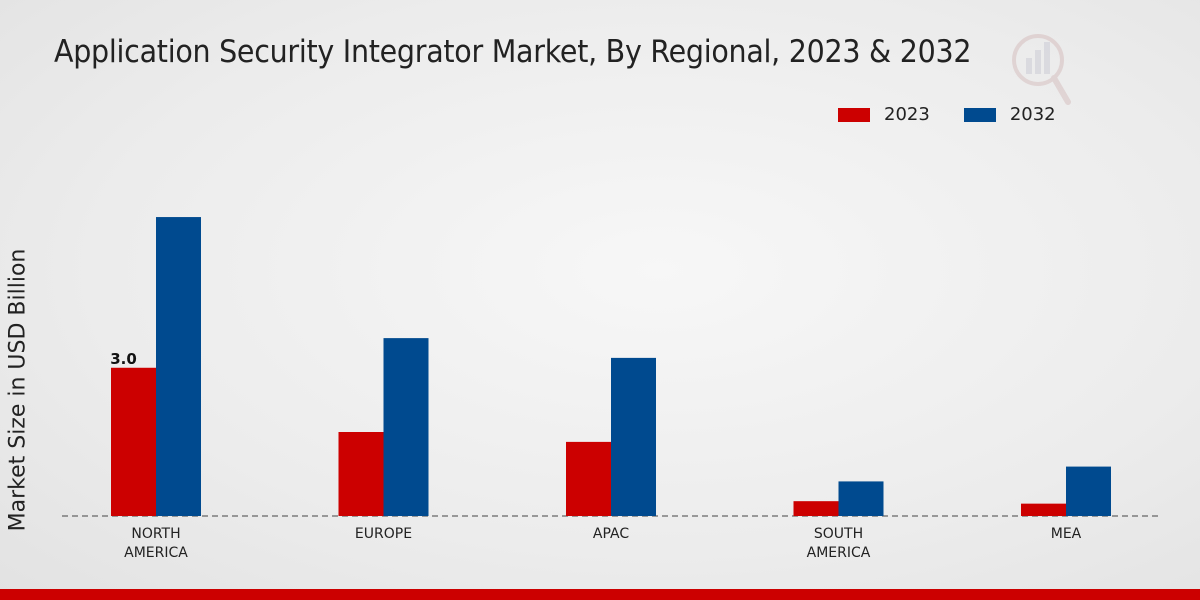 Image resolution: width=1200 pixels, height=600 pixels. I want to click on footer-accent-bar, so click(600, 594).